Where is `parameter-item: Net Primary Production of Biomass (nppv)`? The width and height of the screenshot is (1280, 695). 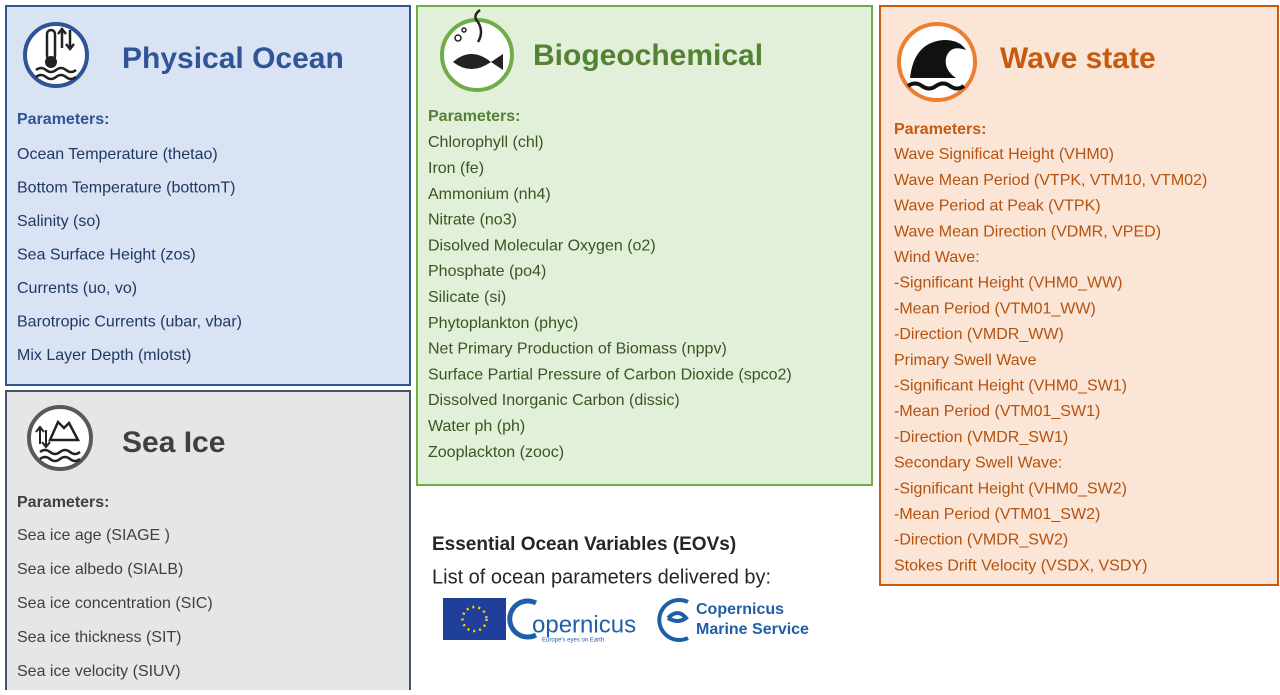 parameter-item: Net Primary Production of Biomass (nppv) is located at coordinates (577, 349).